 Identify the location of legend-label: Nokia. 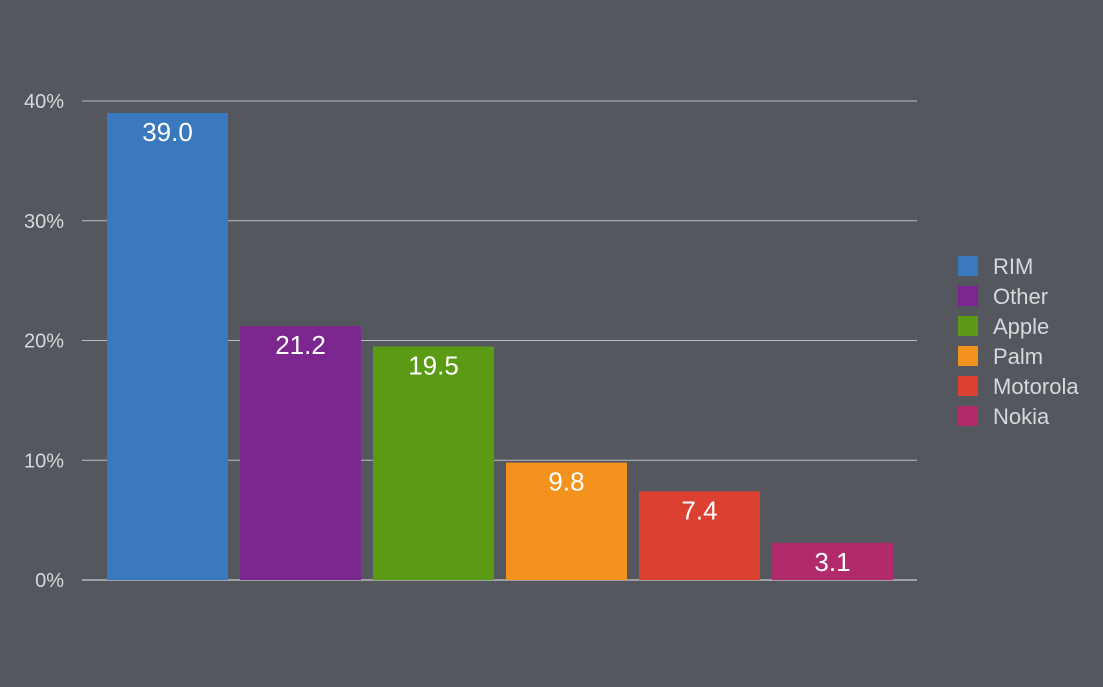
(1021, 416).